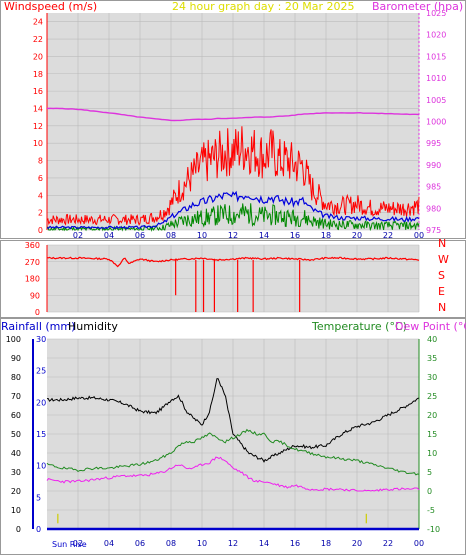  I want to click on barometer-tick-label: 975, so click(433, 230).